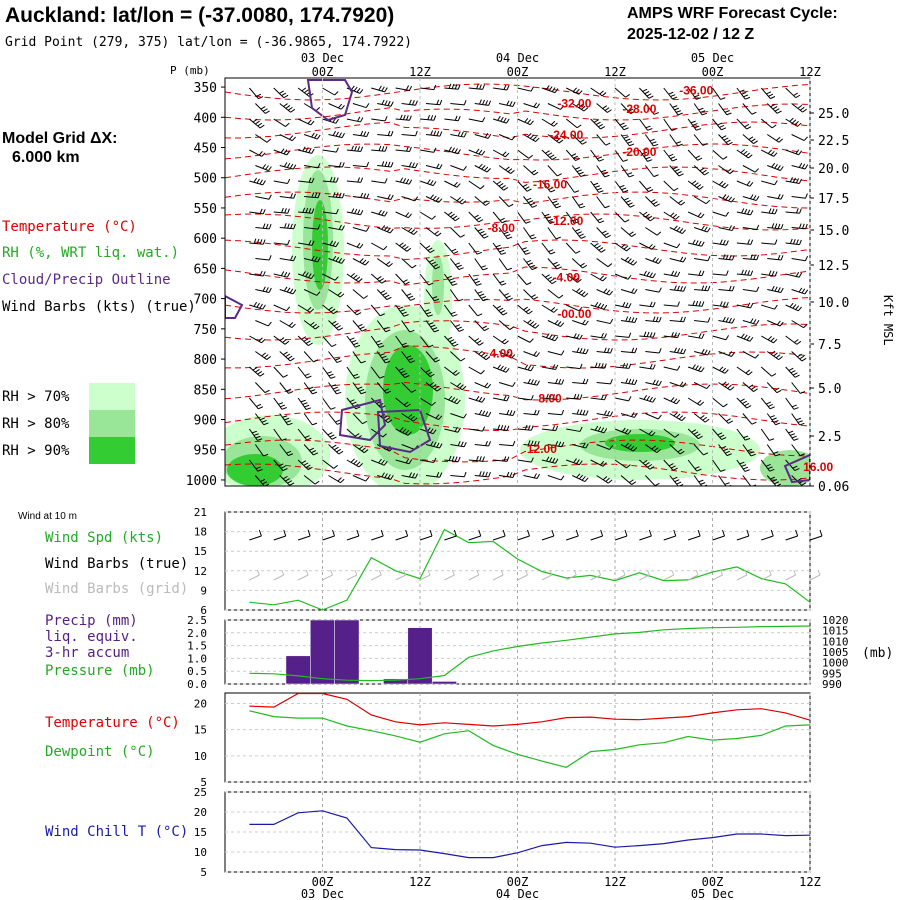 This screenshot has width=900, height=900. What do you see at coordinates (522, 577) in the screenshot?
I see `grid-wind-barb-staff` at bounding box center [522, 577].